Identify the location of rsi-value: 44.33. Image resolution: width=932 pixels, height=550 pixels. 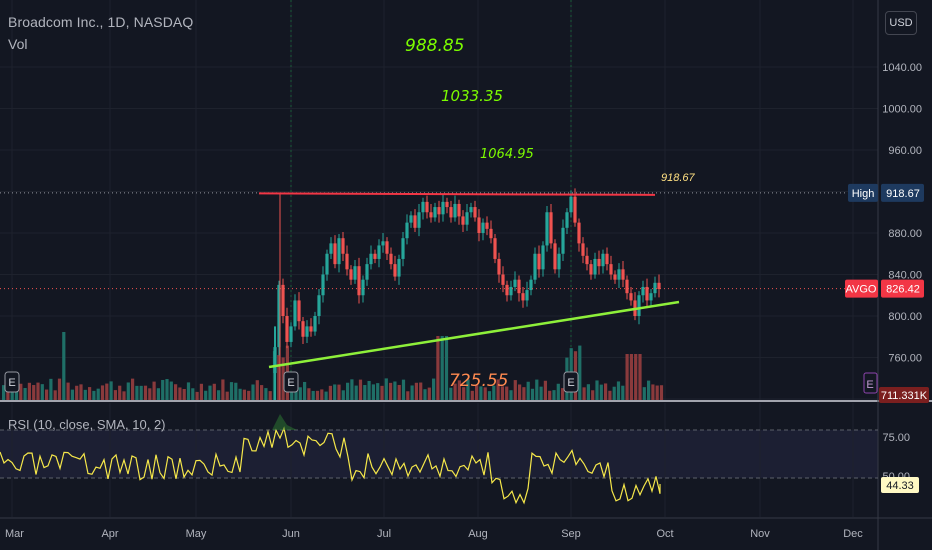
(900, 486).